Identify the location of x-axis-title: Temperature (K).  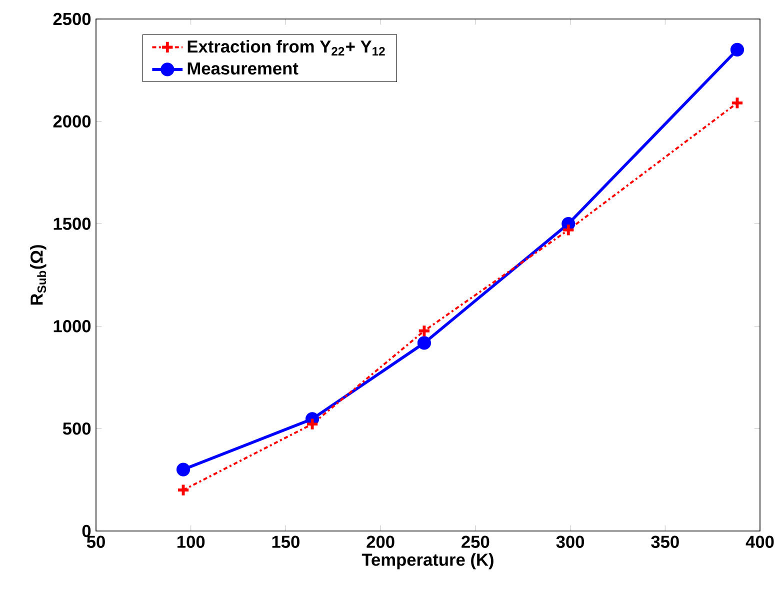
(428, 561).